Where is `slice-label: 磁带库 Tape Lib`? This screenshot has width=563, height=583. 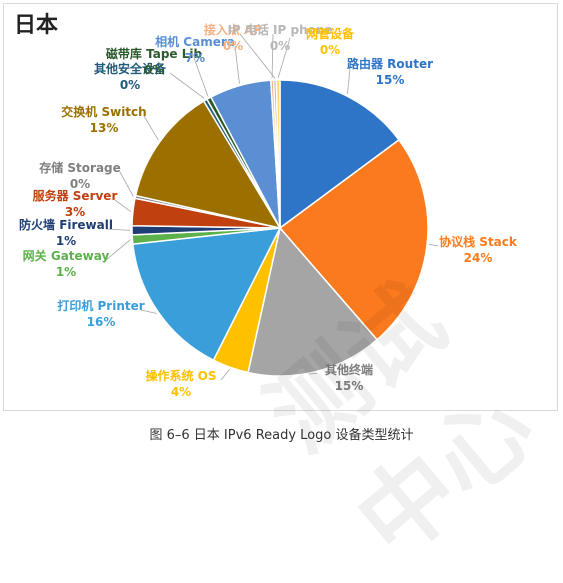 slice-label: 磁带库 Tape Lib is located at coordinates (154, 53).